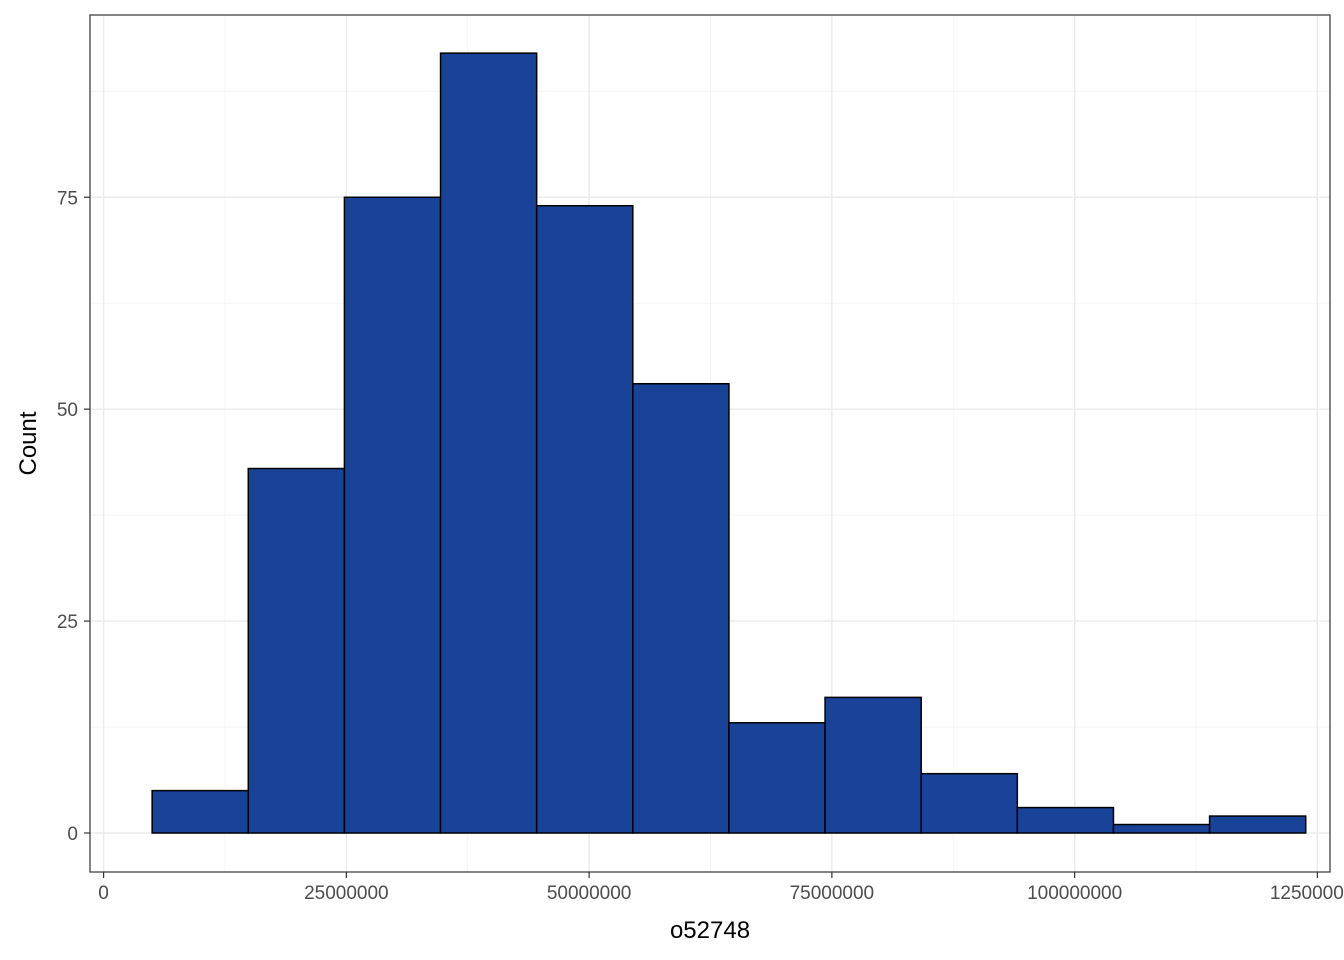 The width and height of the screenshot is (1344, 960). Describe the element at coordinates (28, 443) in the screenshot. I see `y-axis-title: Count` at that location.